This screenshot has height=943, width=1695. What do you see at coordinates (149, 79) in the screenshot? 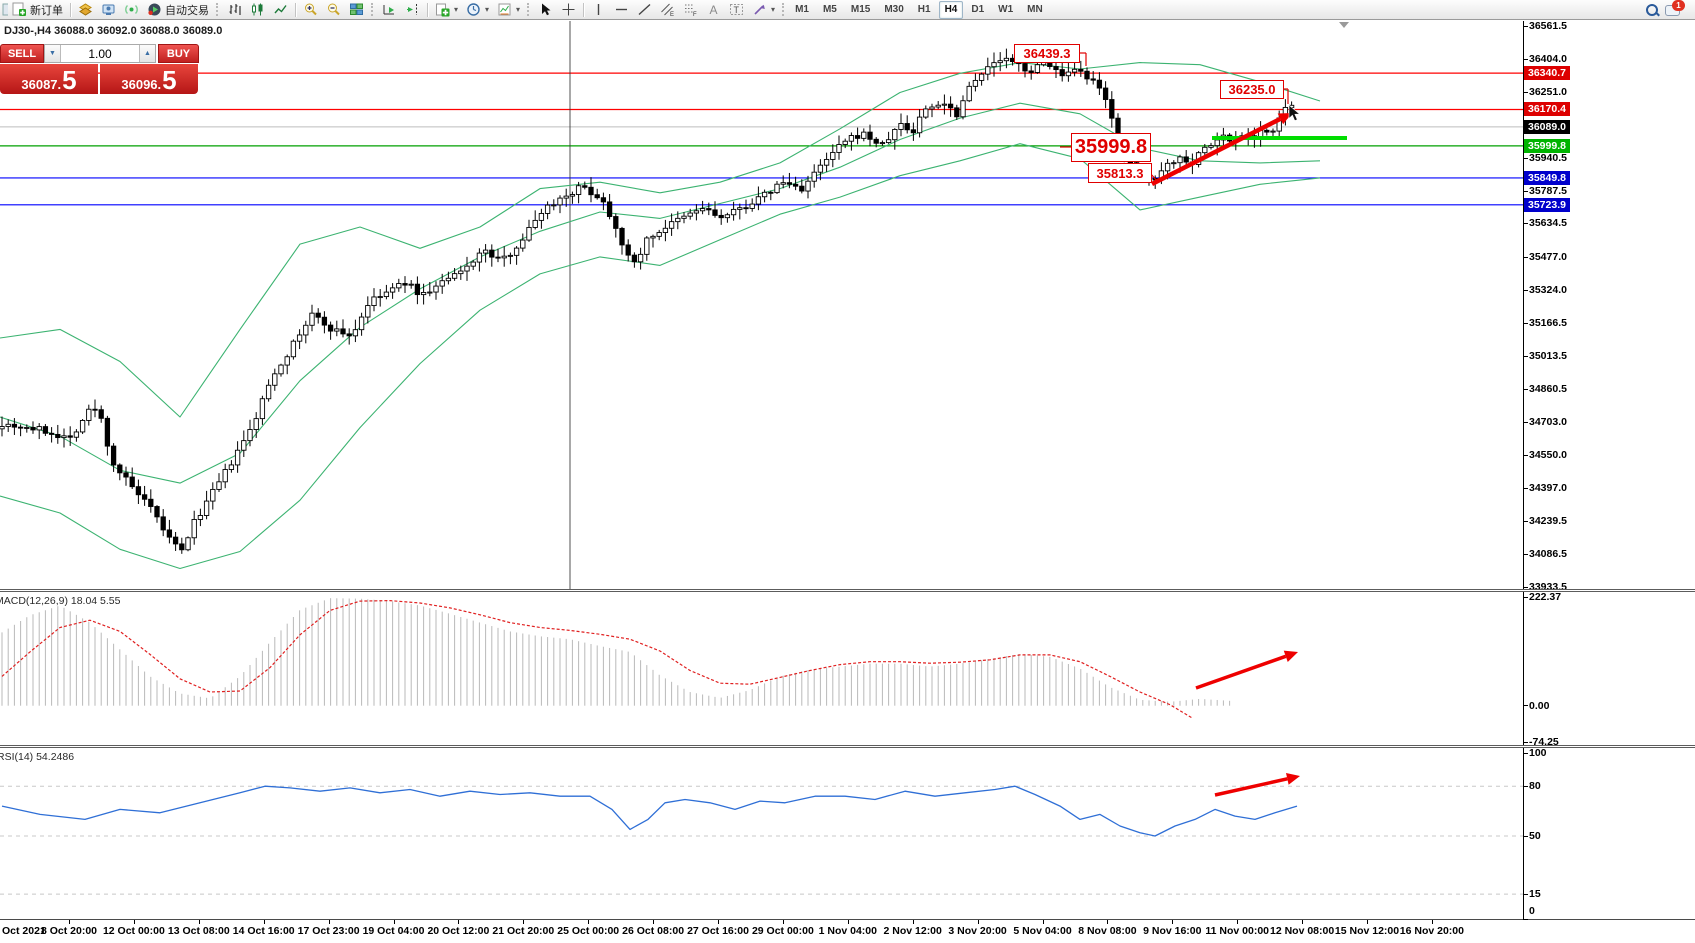
I see `buy-price-display: 36096. 5` at bounding box center [149, 79].